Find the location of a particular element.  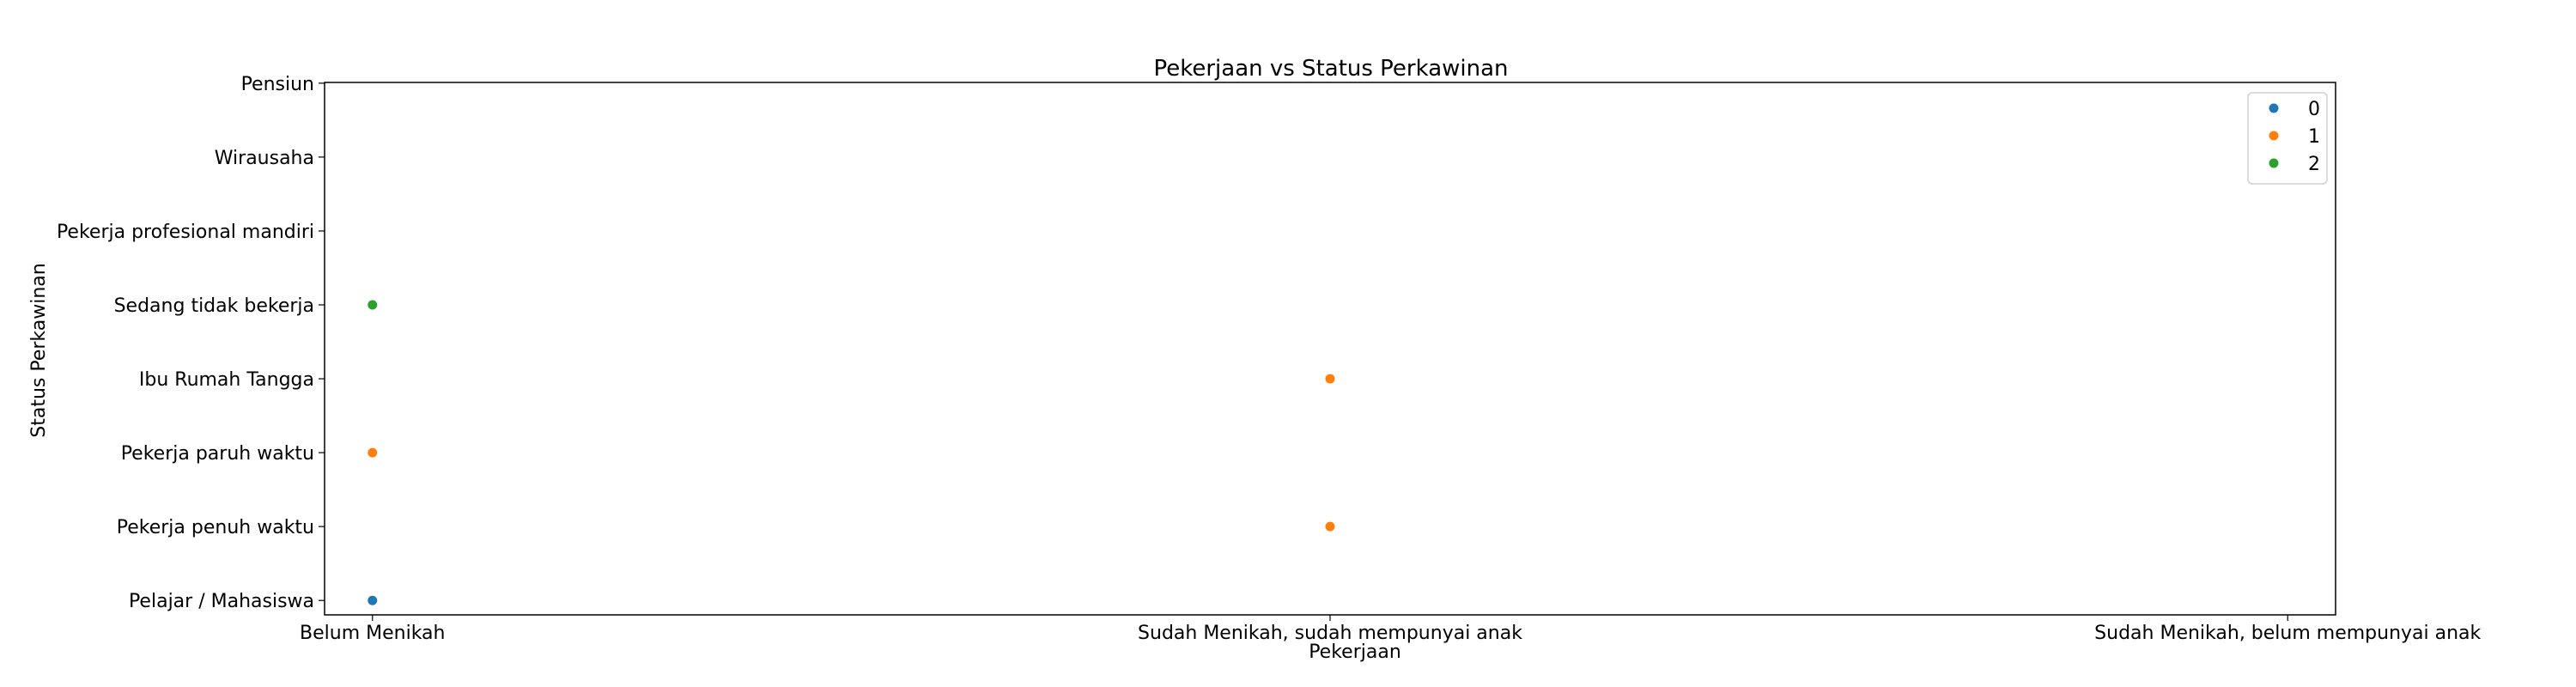

y-tick-label: Pensiun is located at coordinates (278, 84).